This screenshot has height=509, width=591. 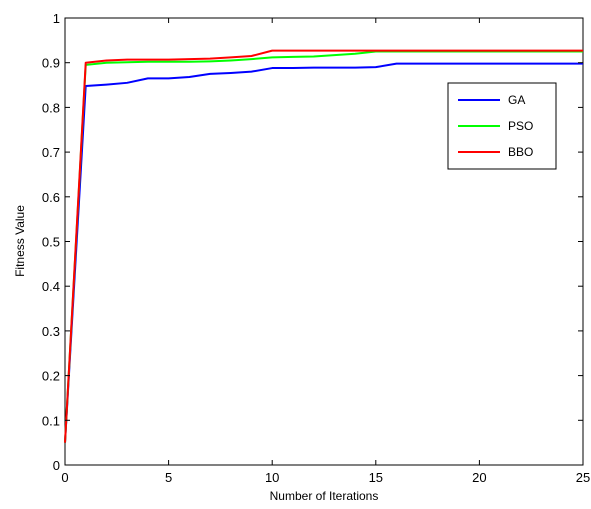 What do you see at coordinates (51, 242) in the screenshot?
I see `y-tick-label: 0.5` at bounding box center [51, 242].